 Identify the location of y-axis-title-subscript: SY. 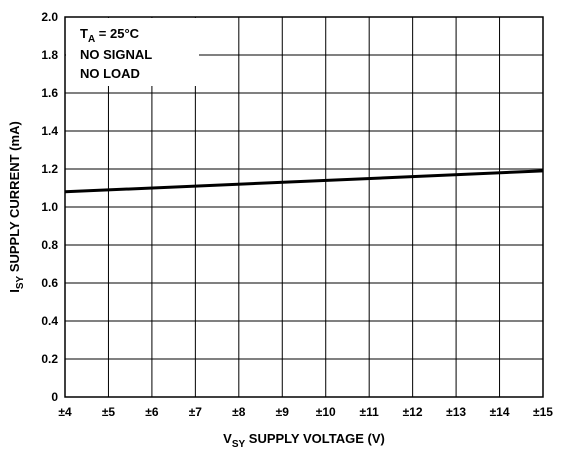
(20, 282).